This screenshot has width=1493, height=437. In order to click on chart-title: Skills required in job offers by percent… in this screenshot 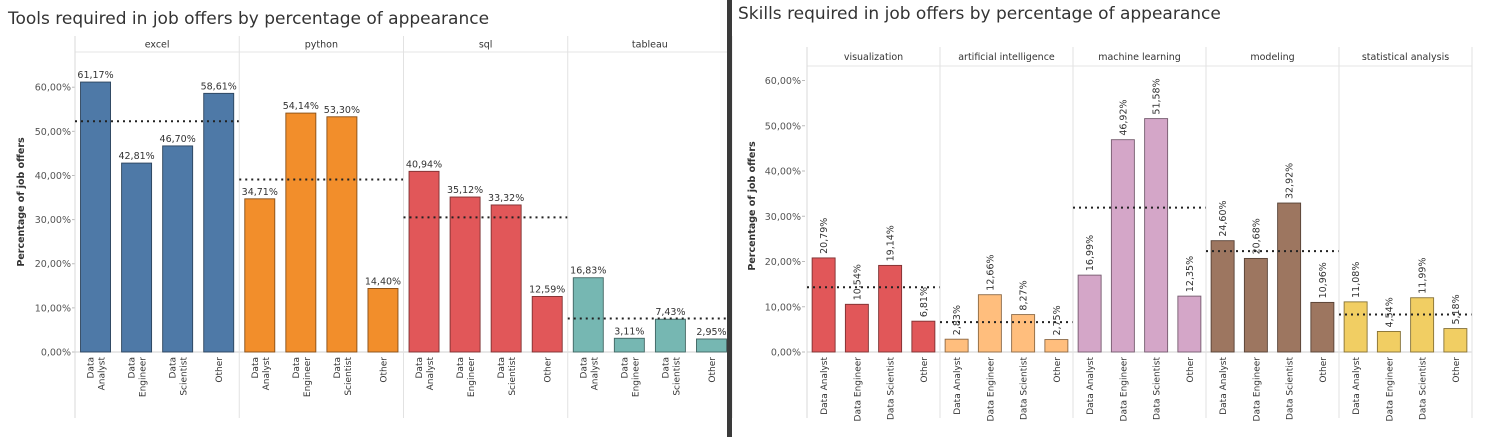, I will do `click(979, 14)`.